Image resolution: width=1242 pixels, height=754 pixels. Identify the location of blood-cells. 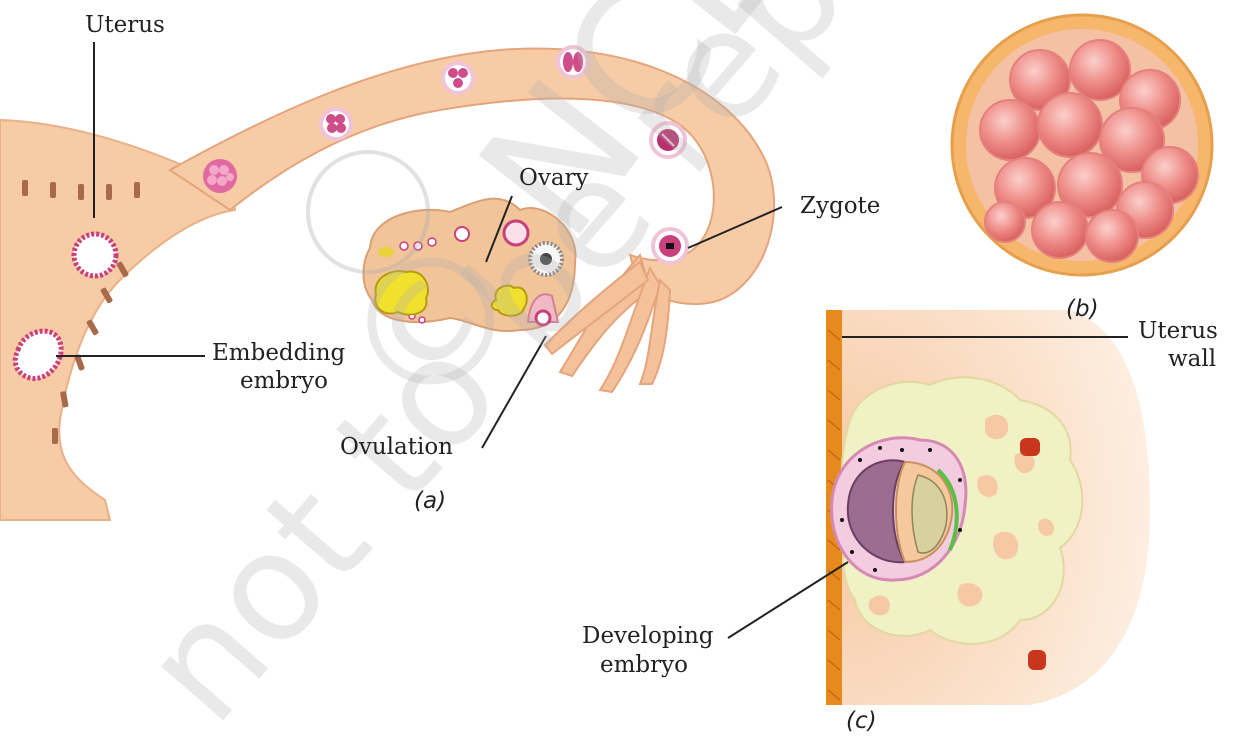
(1033, 554).